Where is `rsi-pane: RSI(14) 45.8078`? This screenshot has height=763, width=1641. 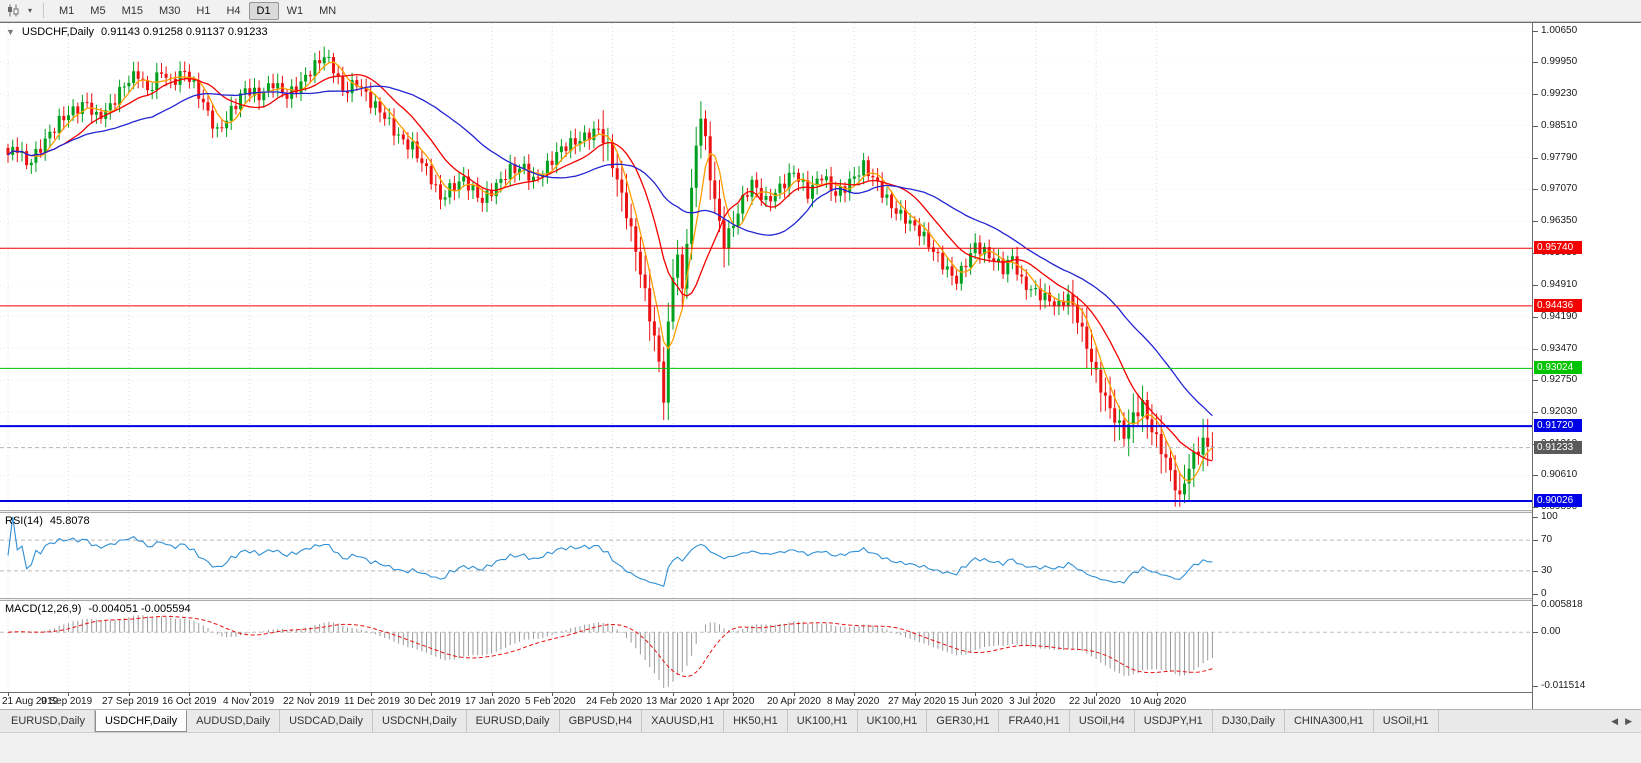
rsi-pane: RSI(14) 45.8078 is located at coordinates (766, 555).